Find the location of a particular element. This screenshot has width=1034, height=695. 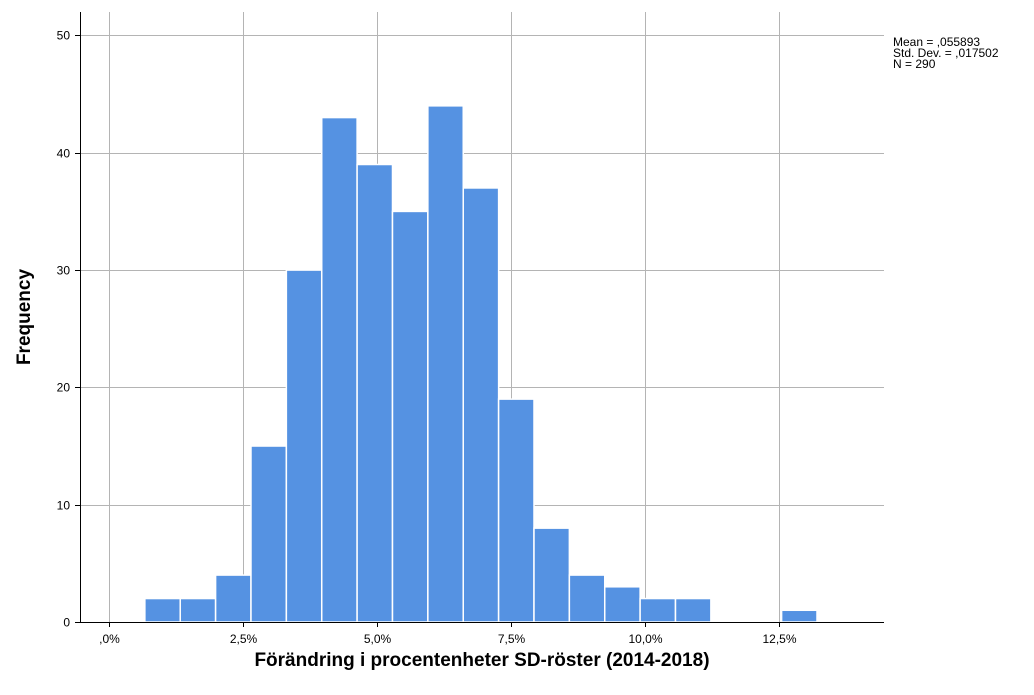

y-tick-label-3: 30 is located at coordinates (64, 271).